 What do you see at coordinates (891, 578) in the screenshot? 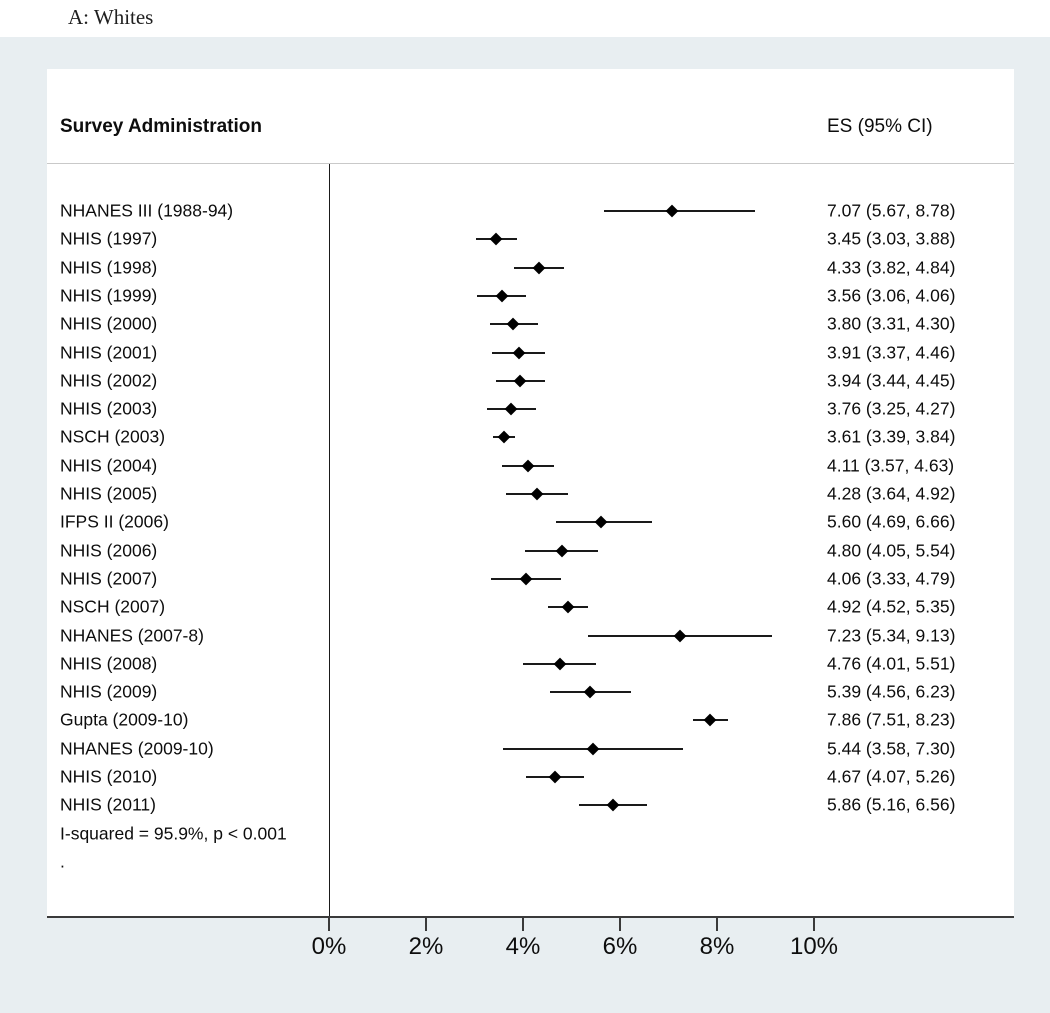
I see `es-ci-value: 4.06 (3.33, 4.79)` at bounding box center [891, 578].